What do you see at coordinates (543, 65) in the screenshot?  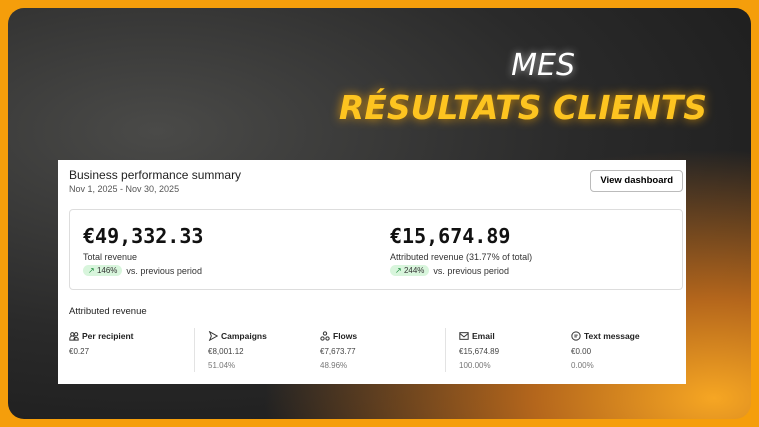 I see `banner-line1: MES` at bounding box center [543, 65].